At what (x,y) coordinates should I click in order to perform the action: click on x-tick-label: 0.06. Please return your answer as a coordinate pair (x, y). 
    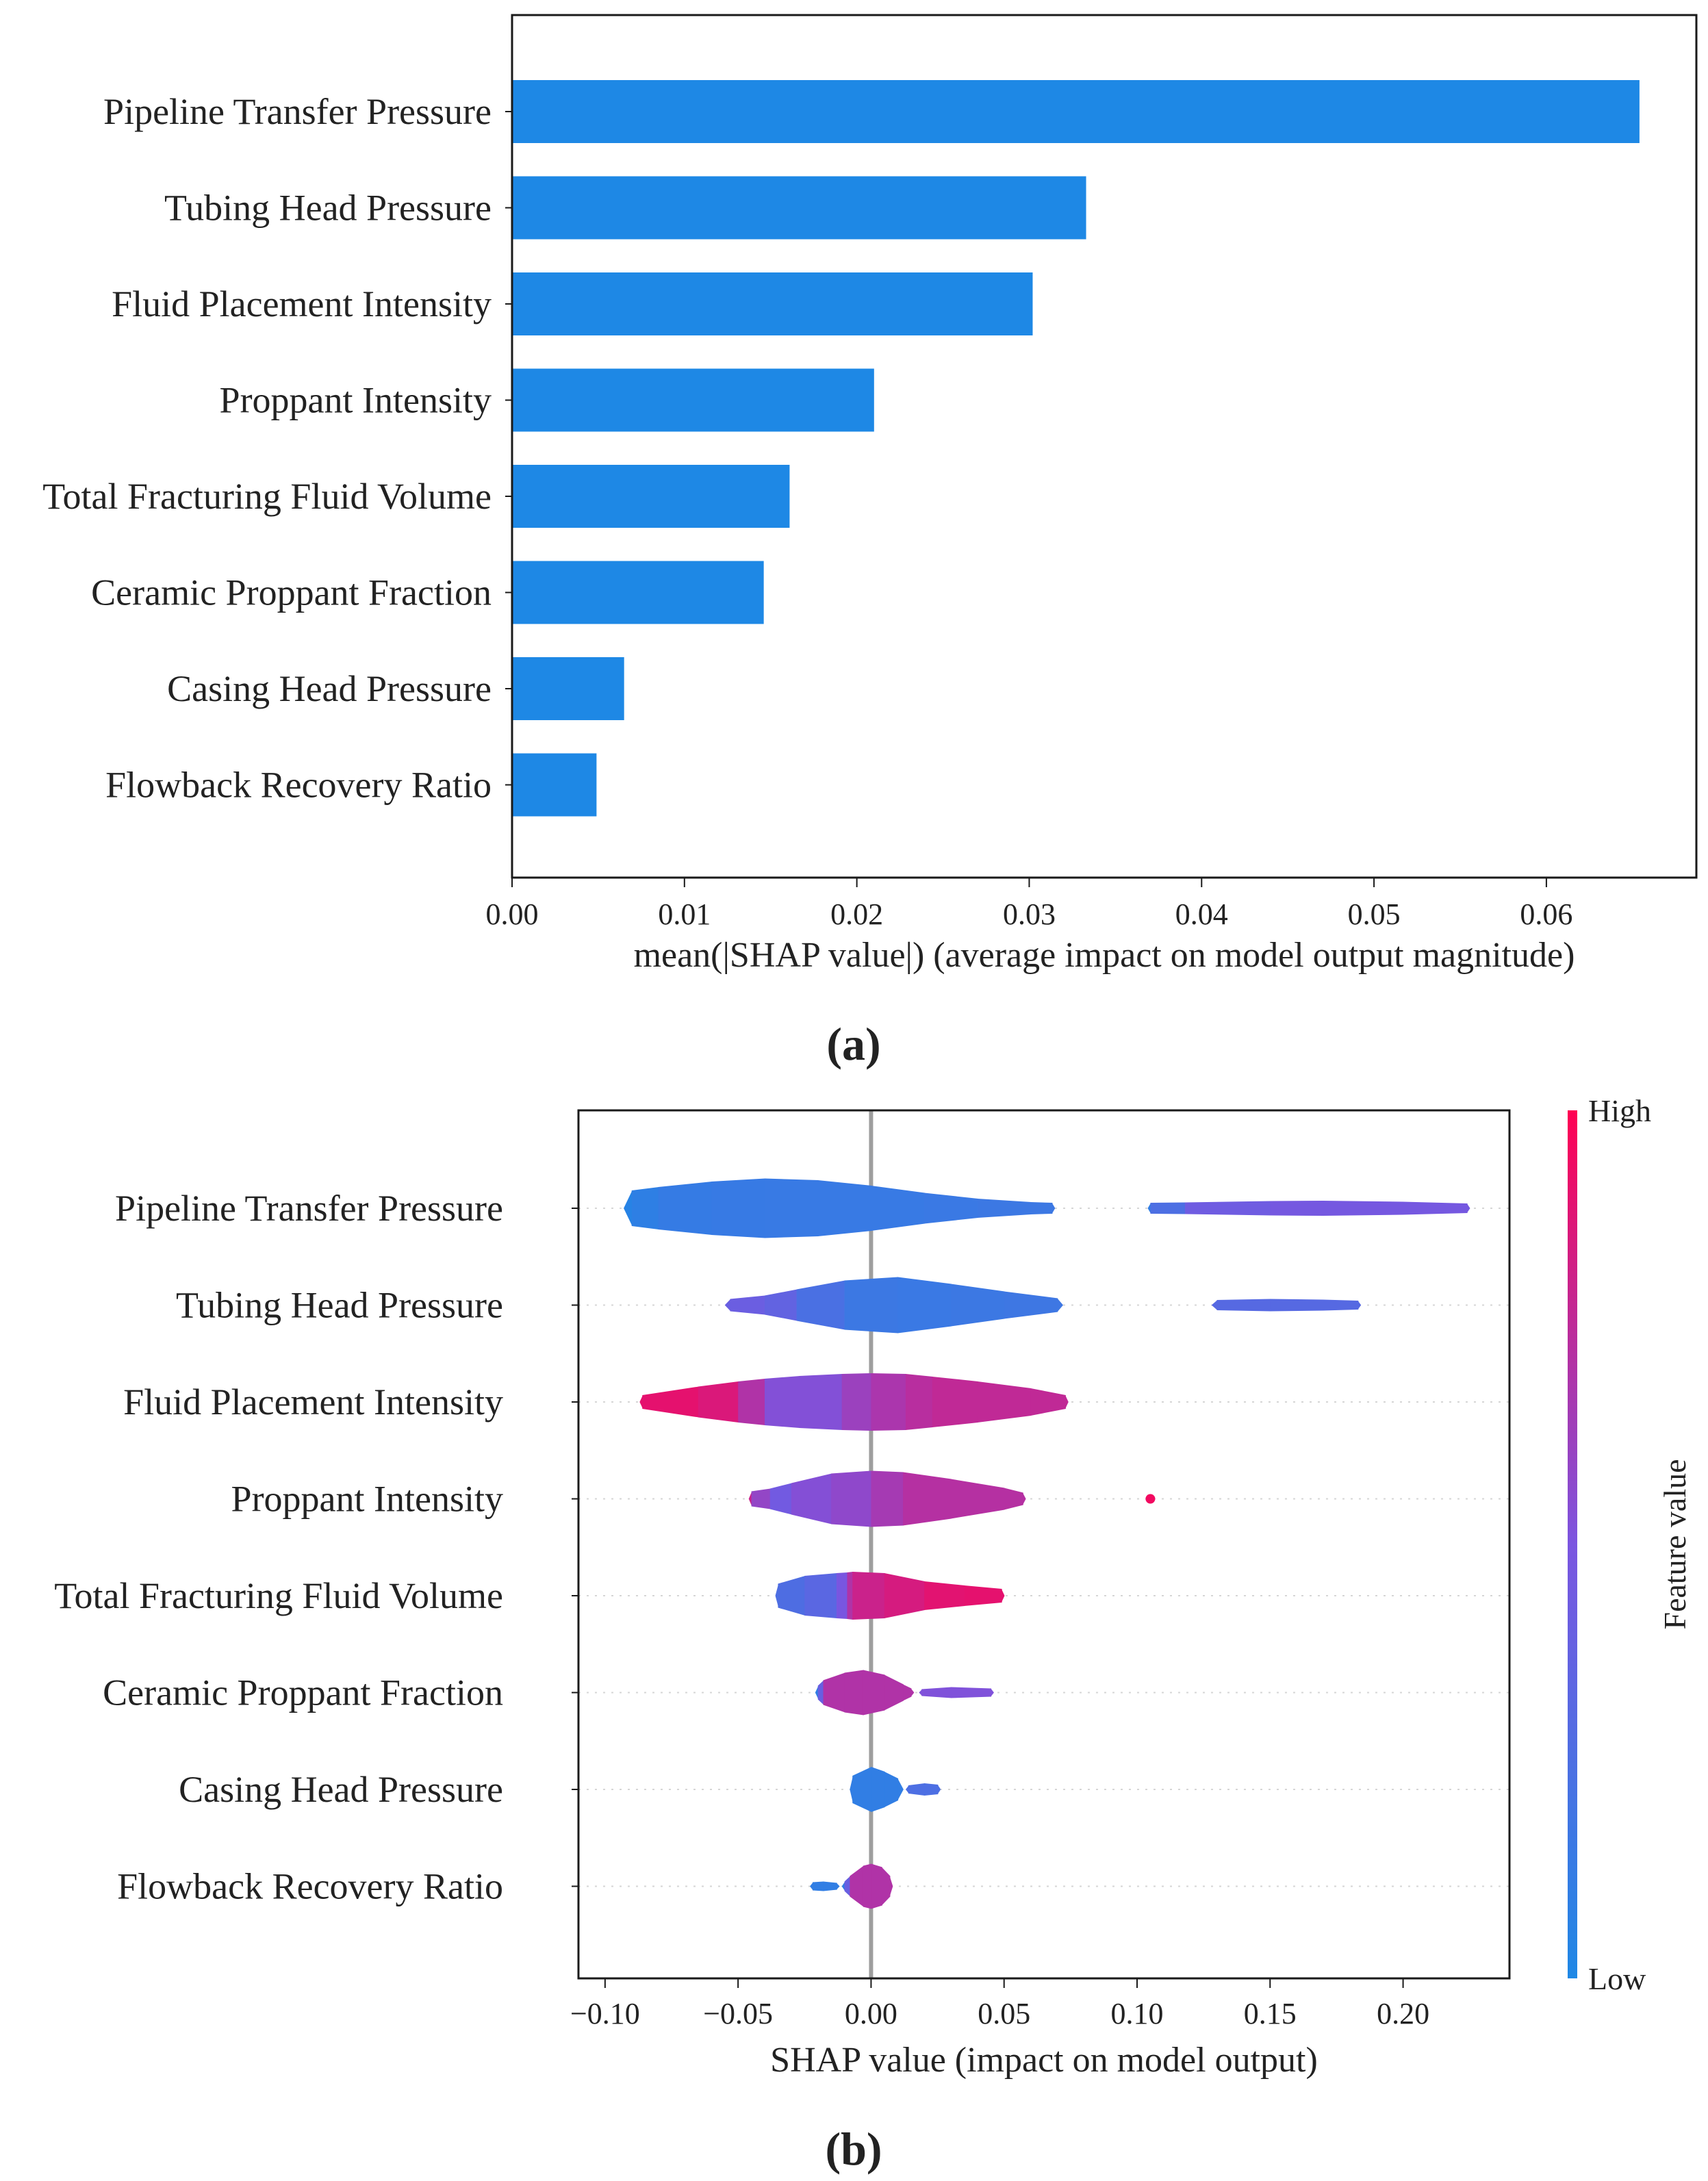
    Looking at the image, I should click on (1546, 914).